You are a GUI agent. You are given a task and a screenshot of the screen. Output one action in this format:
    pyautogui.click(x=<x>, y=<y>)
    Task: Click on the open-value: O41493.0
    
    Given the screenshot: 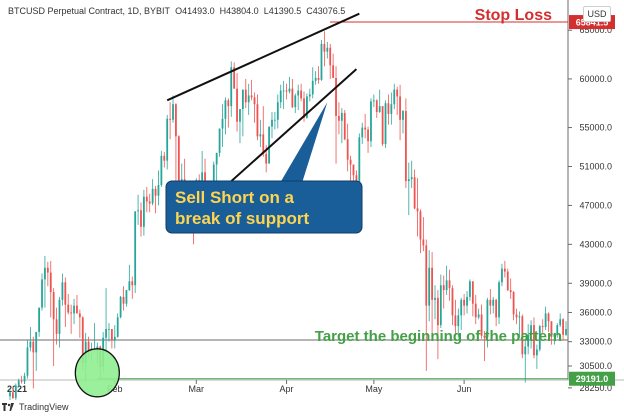 What is the action you would take?
    pyautogui.click(x=195, y=11)
    